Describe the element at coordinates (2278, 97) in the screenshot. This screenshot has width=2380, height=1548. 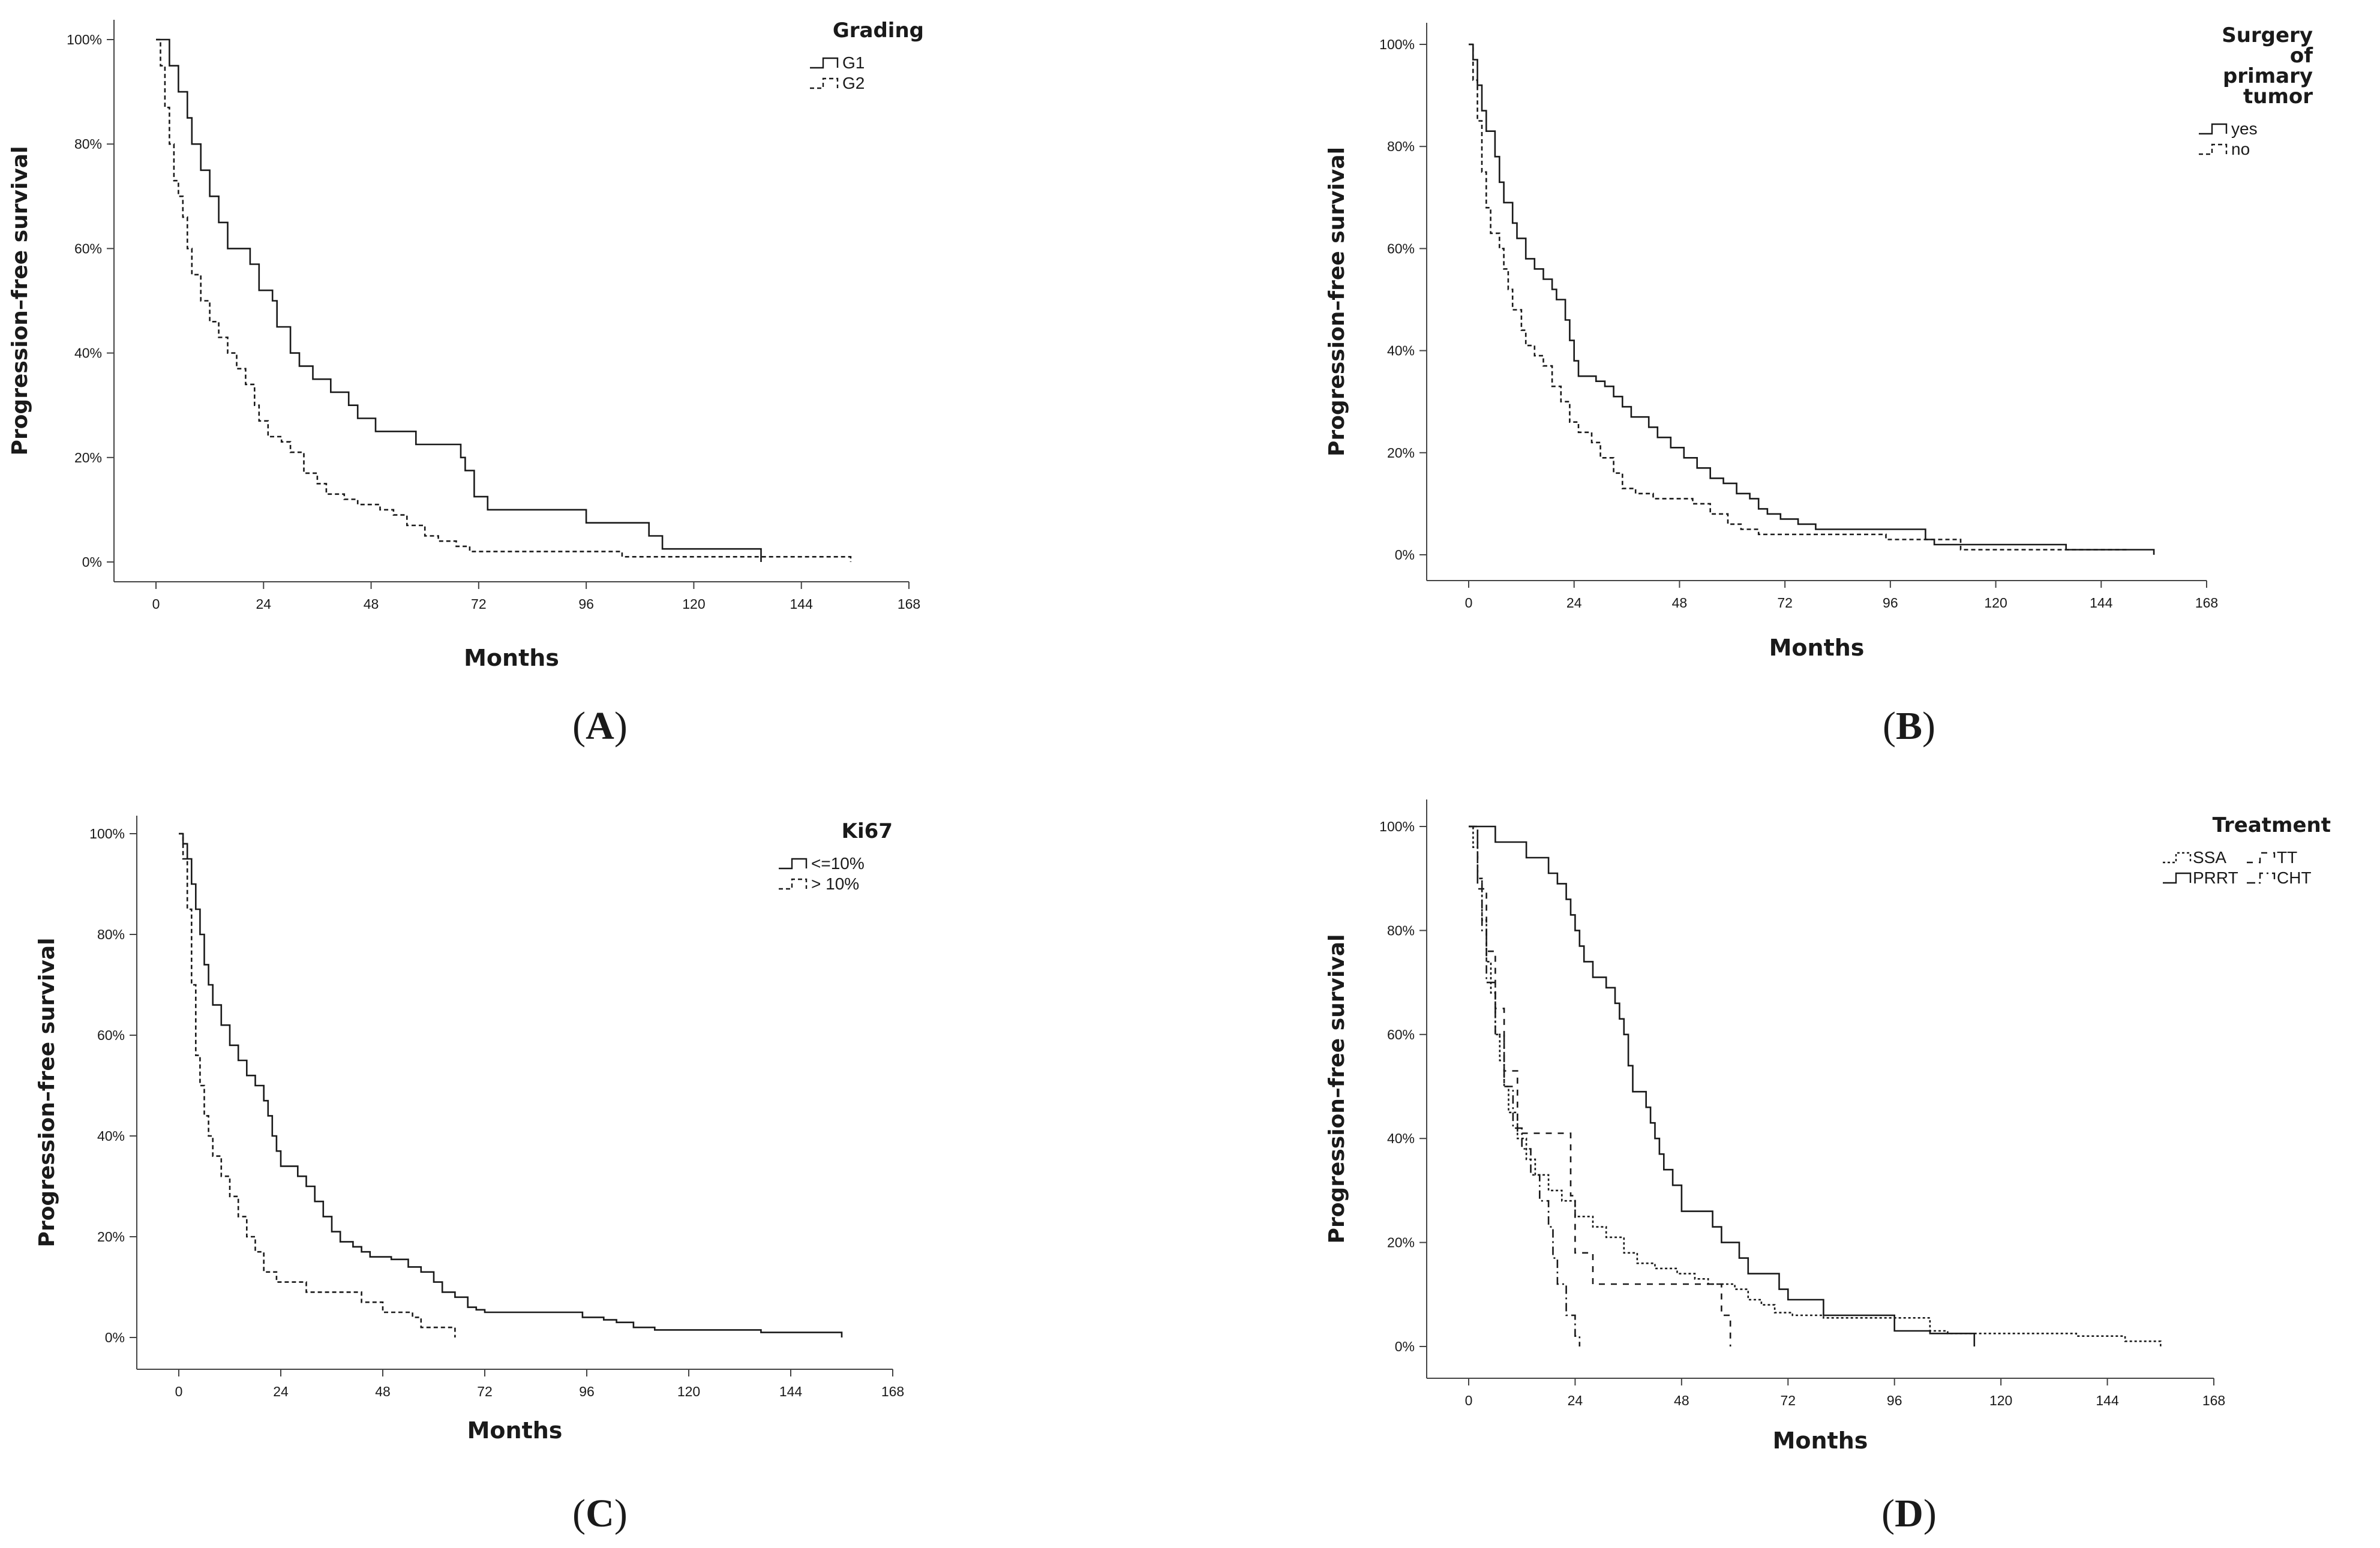
I see `legend-title: tumor` at that location.